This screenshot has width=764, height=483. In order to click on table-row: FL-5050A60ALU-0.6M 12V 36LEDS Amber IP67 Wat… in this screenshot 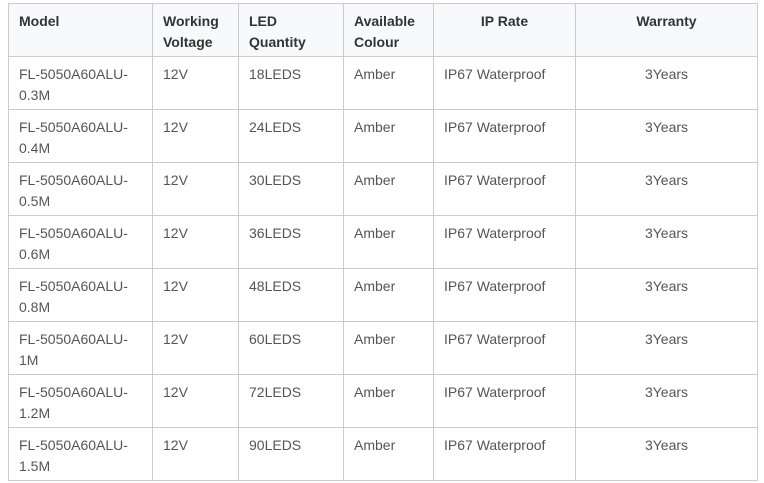, I will do `click(383, 242)`.